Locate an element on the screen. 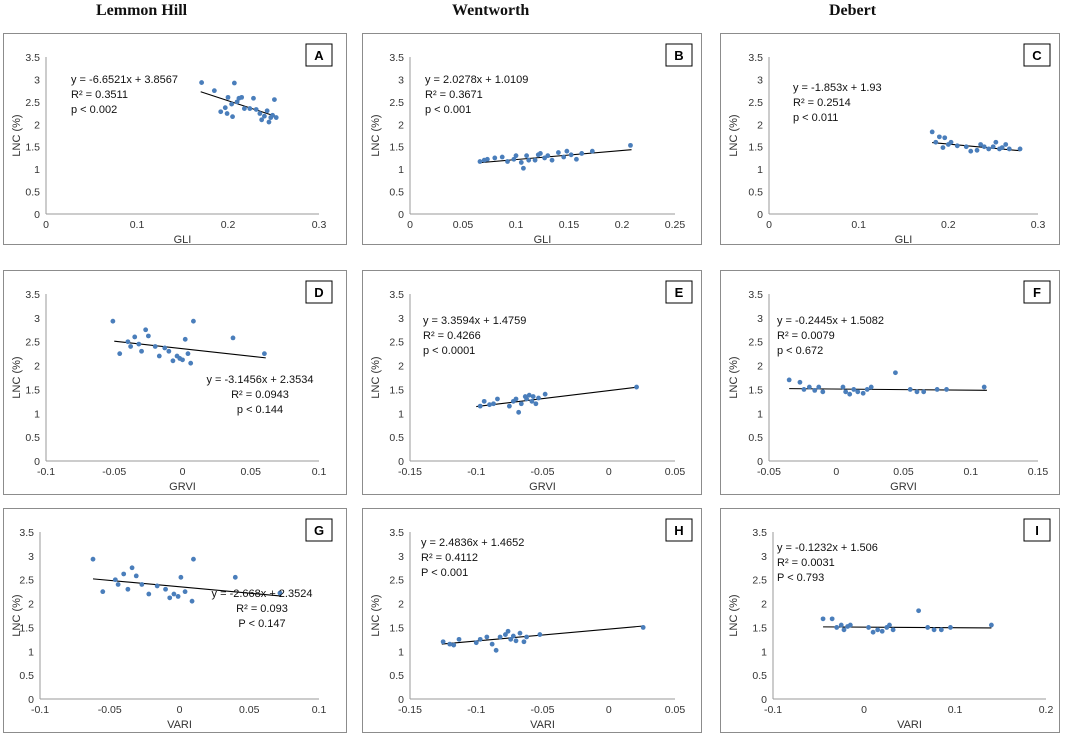 This screenshot has width=1065, height=736. panel-letter: E is located at coordinates (679, 292).